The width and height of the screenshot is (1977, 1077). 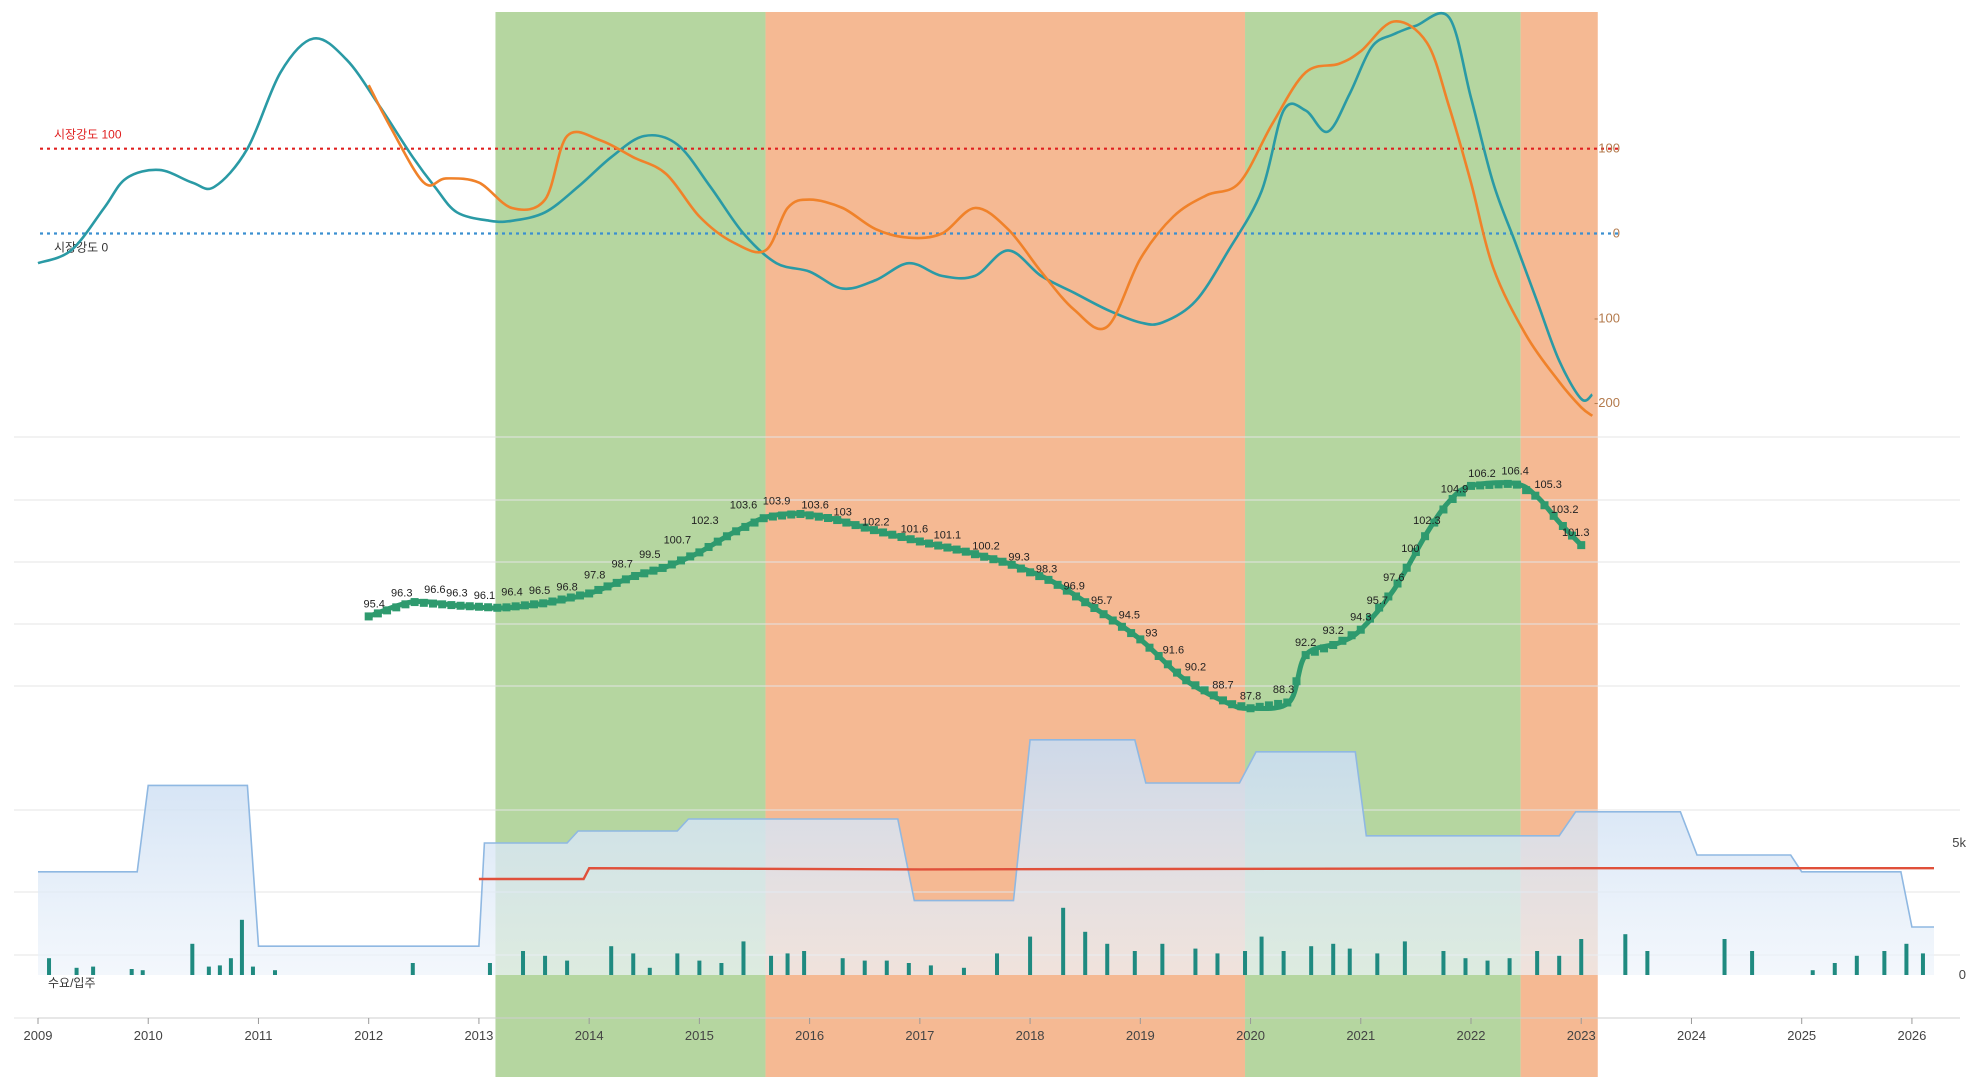 What do you see at coordinates (1410, 549) in the screenshot?
I see `price-index-label-37: 100` at bounding box center [1410, 549].